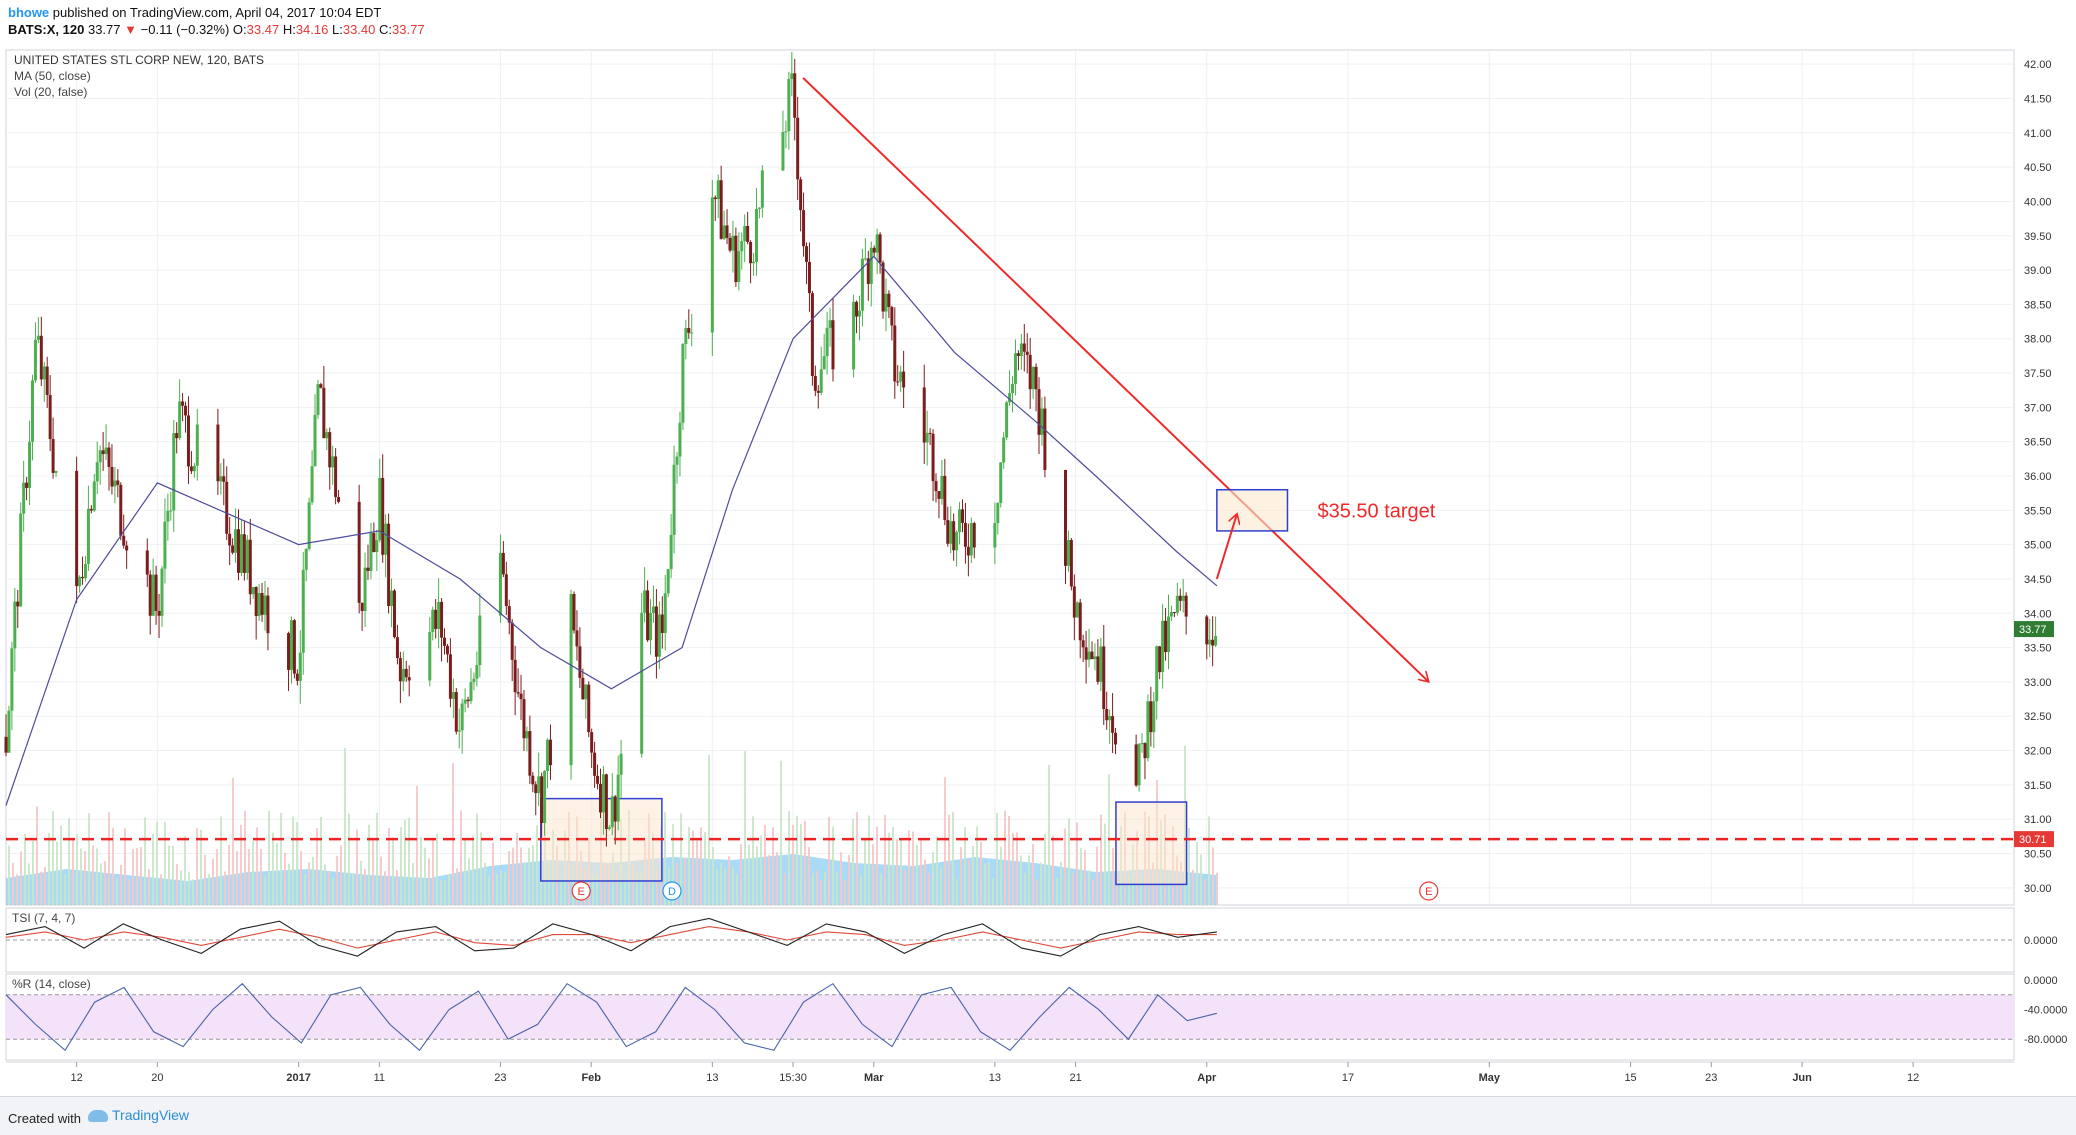  Describe the element at coordinates (1036, 1017) in the screenshot. I see `williams-r-pane: 0.0000 -40.0000 -80.0000 %R (14, close)` at that location.